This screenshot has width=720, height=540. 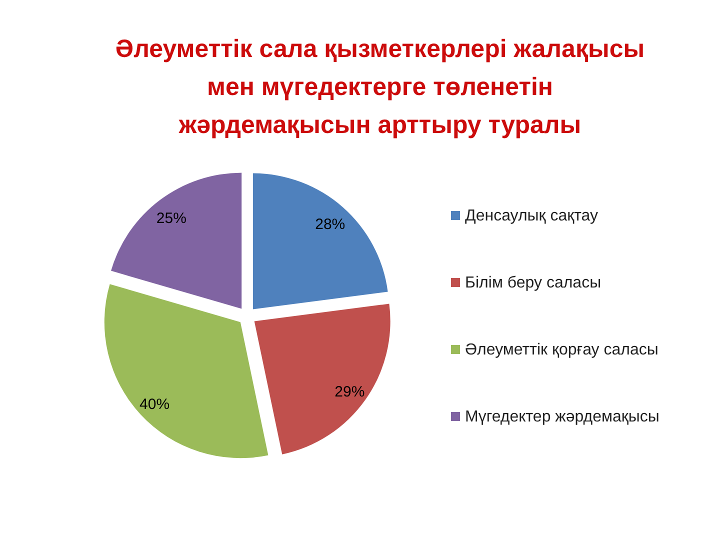 What do you see at coordinates (349, 391) in the screenshot?
I see `data-label: 29%` at bounding box center [349, 391].